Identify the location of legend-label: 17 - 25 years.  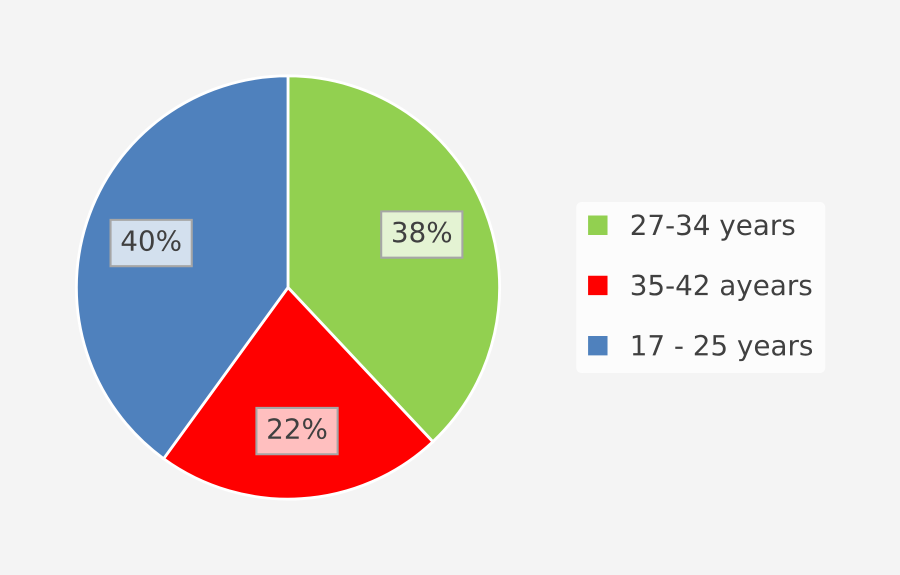
(722, 348).